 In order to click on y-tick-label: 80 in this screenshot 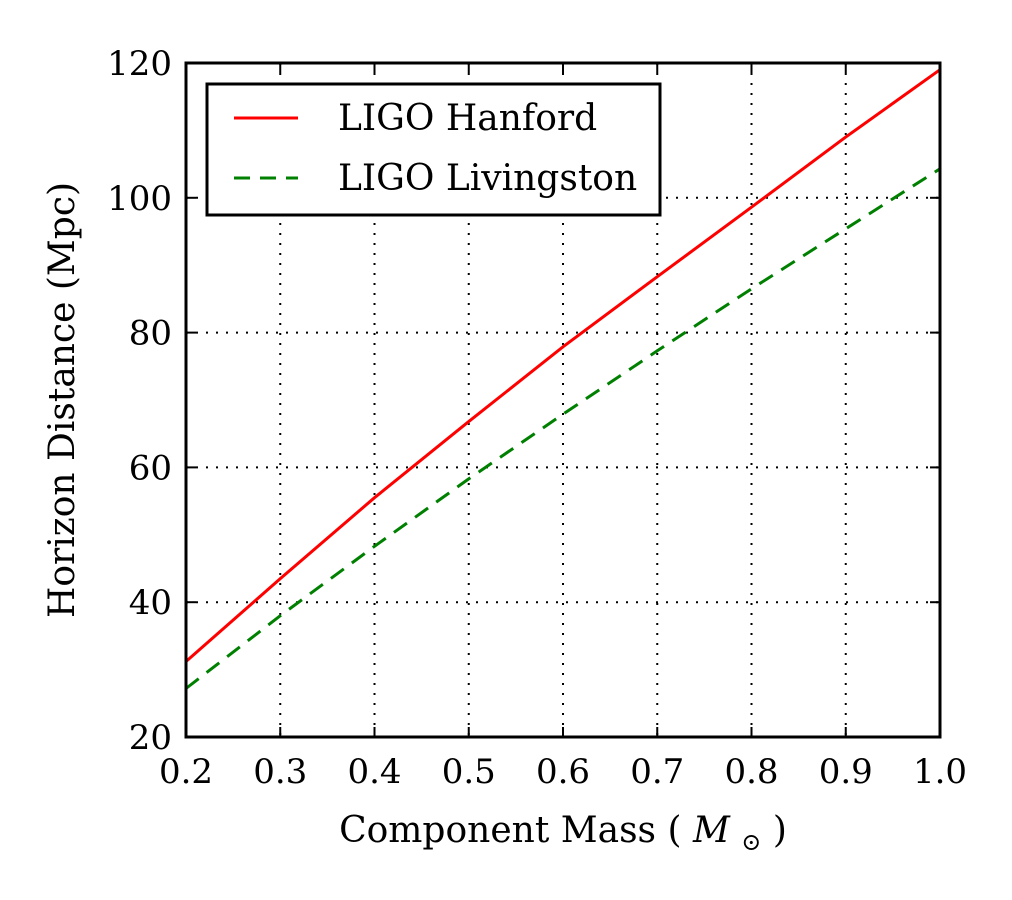, I will do `click(150, 334)`.